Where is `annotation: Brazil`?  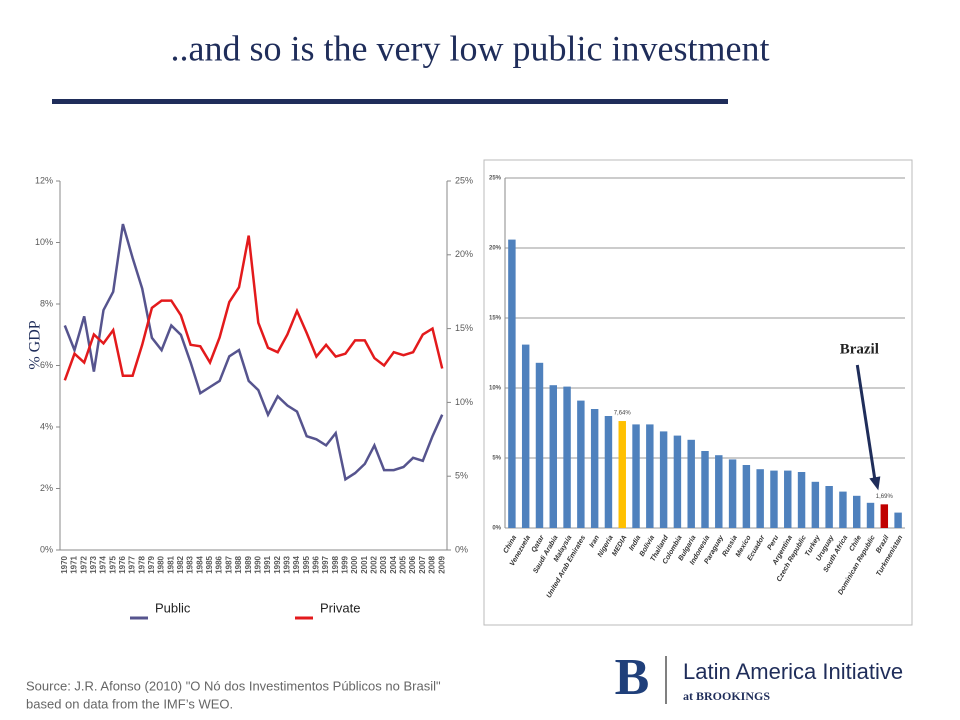
annotation: Brazil is located at coordinates (859, 349).